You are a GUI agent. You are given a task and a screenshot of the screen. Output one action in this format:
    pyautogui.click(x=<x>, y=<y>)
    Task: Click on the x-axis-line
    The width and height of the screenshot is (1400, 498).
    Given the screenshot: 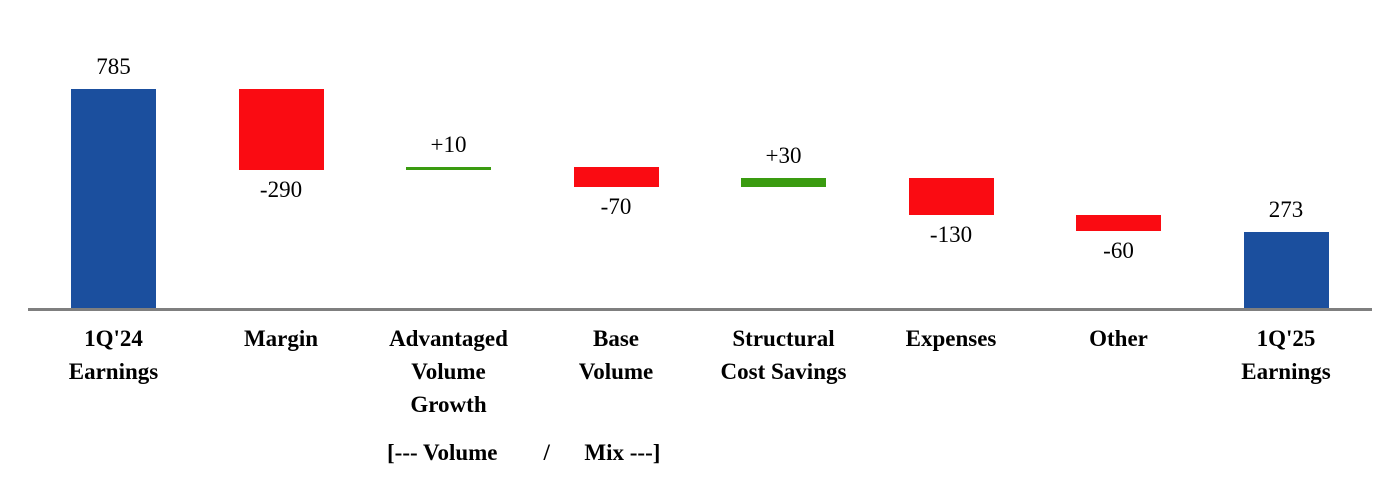 What is the action you would take?
    pyautogui.click(x=700, y=309)
    